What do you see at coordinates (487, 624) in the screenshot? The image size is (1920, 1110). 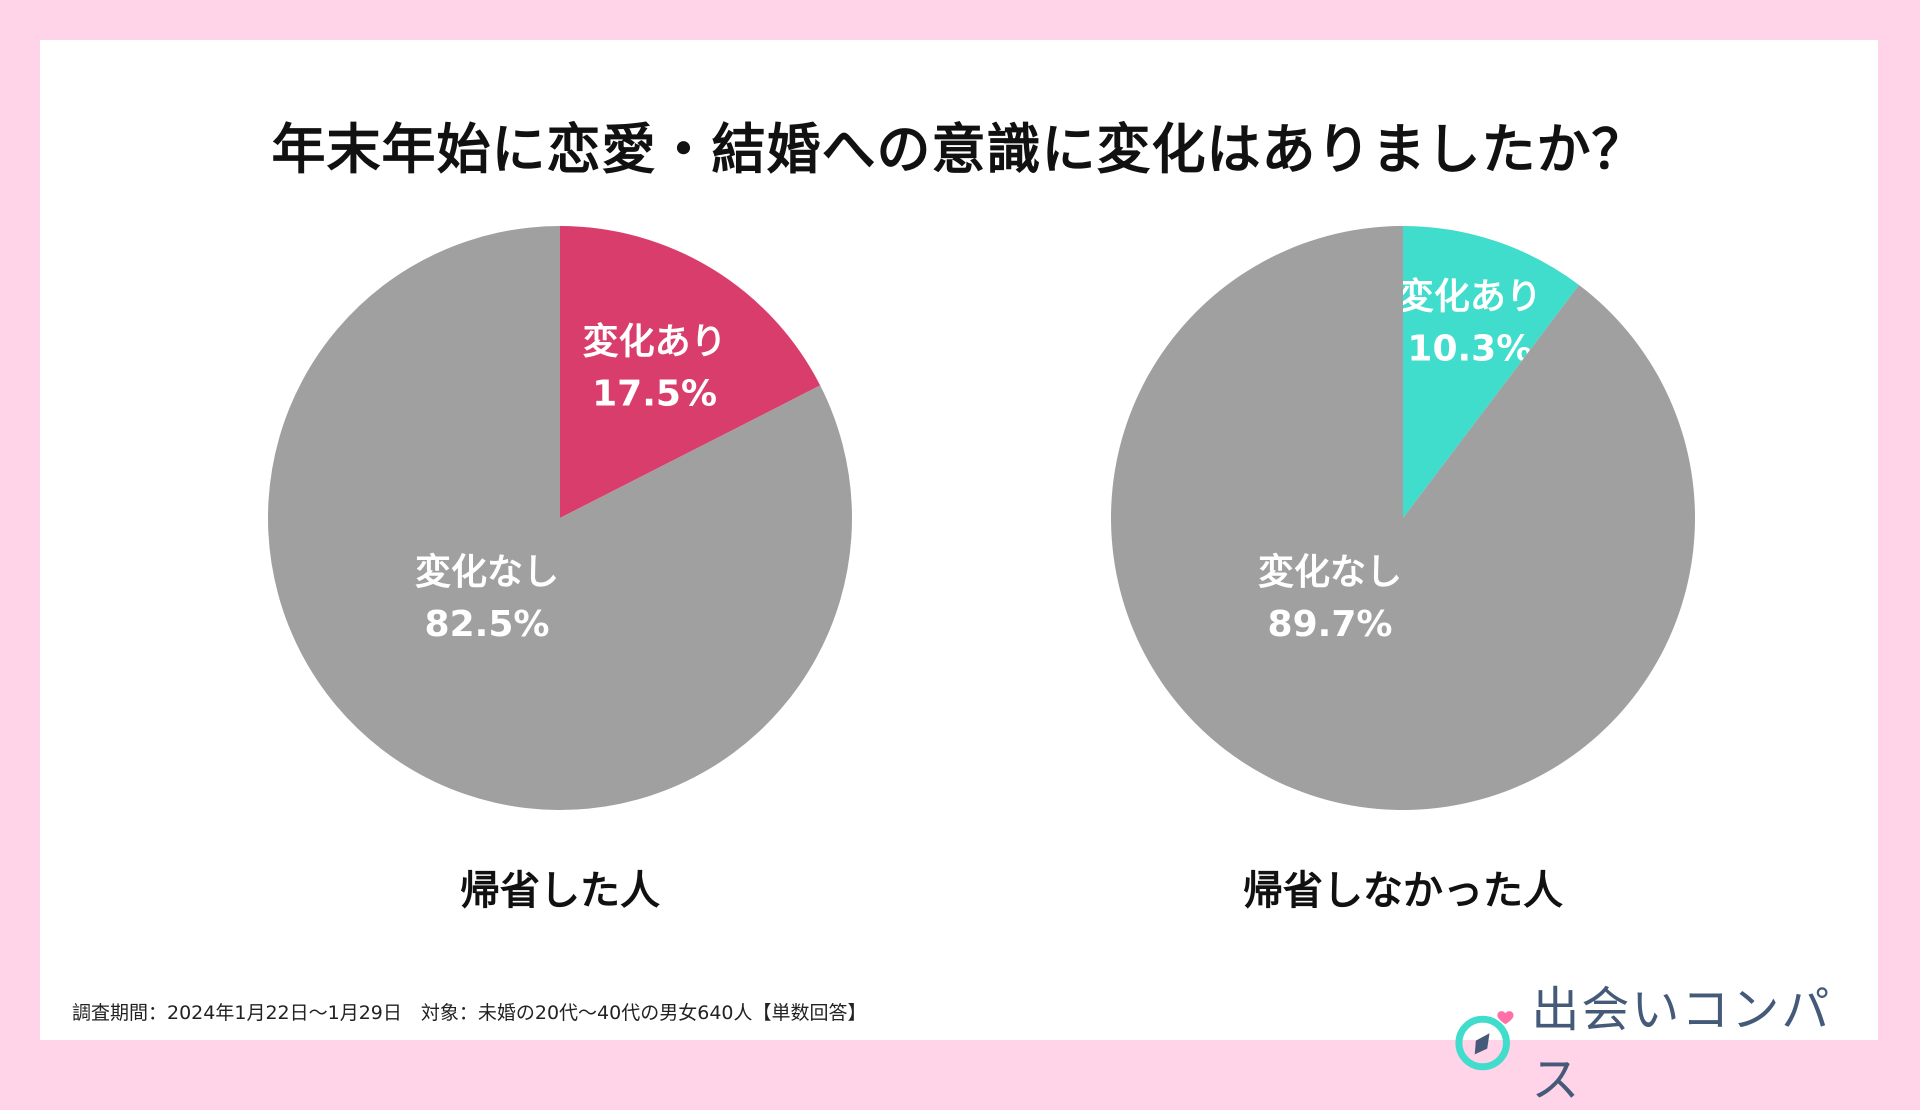 I see `slice-value-label: 82.5%` at bounding box center [487, 624].